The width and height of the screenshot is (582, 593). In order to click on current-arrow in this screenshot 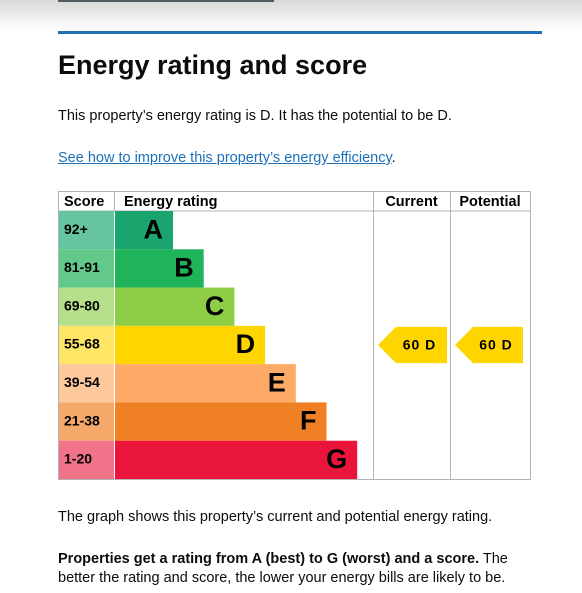, I will do `click(412, 345)`.